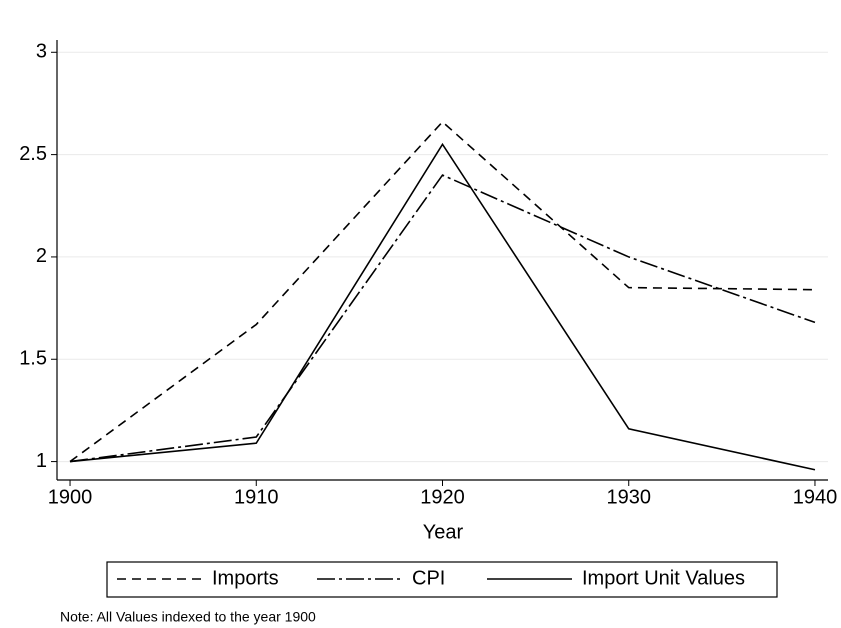 The width and height of the screenshot is (841, 628). Describe the element at coordinates (41, 256) in the screenshot. I see `y-tick-label: 2` at that location.